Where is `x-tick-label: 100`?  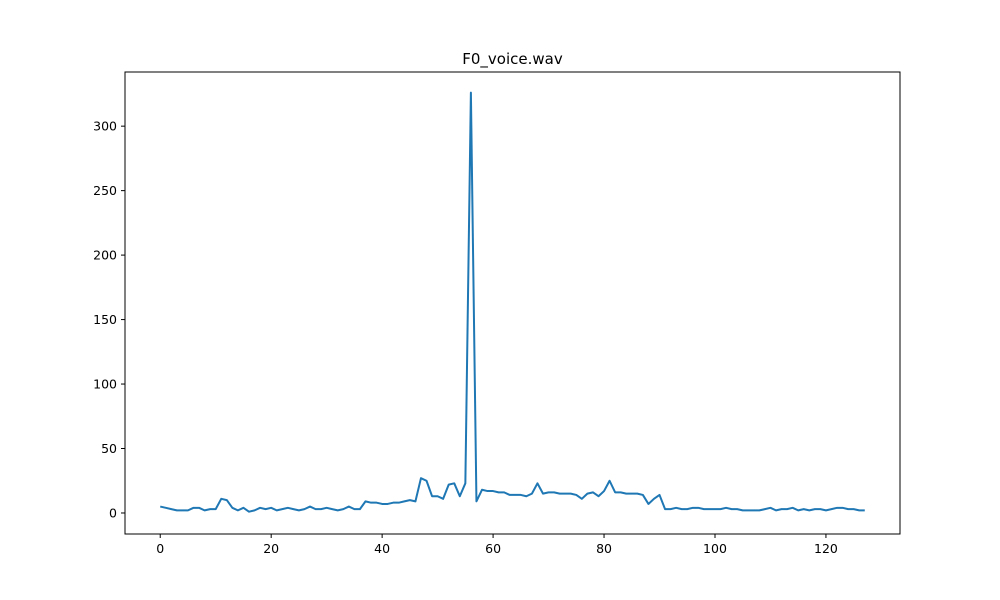 x-tick-label: 100 is located at coordinates (715, 548).